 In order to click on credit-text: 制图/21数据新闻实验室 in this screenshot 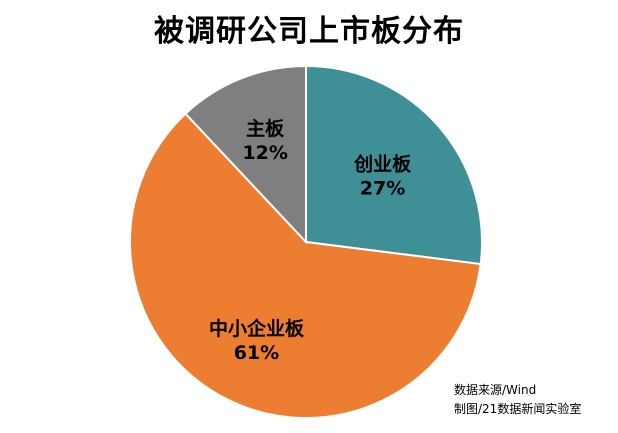, I will do `click(518, 409)`.